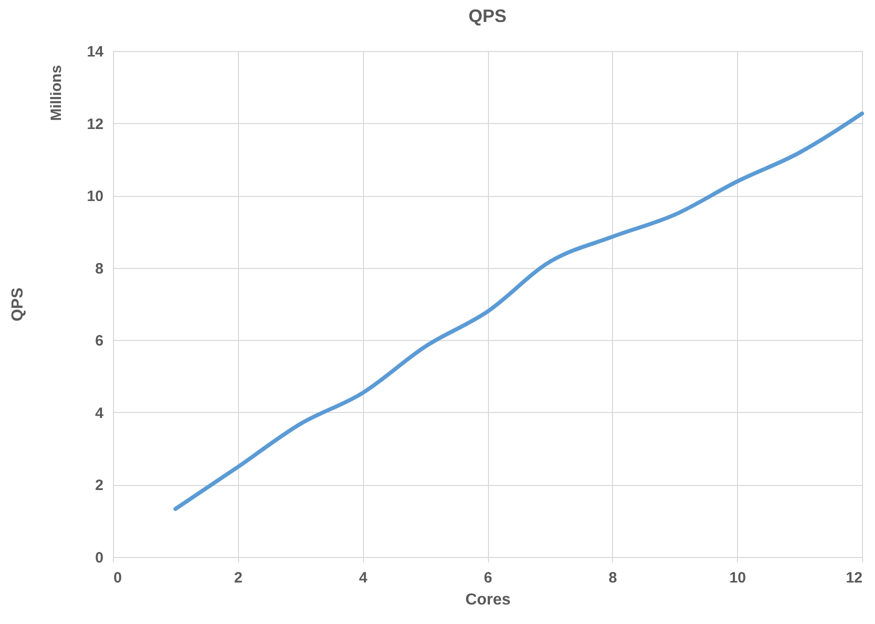  What do you see at coordinates (99, 413) in the screenshot?
I see `y-tick-label: 4` at bounding box center [99, 413].